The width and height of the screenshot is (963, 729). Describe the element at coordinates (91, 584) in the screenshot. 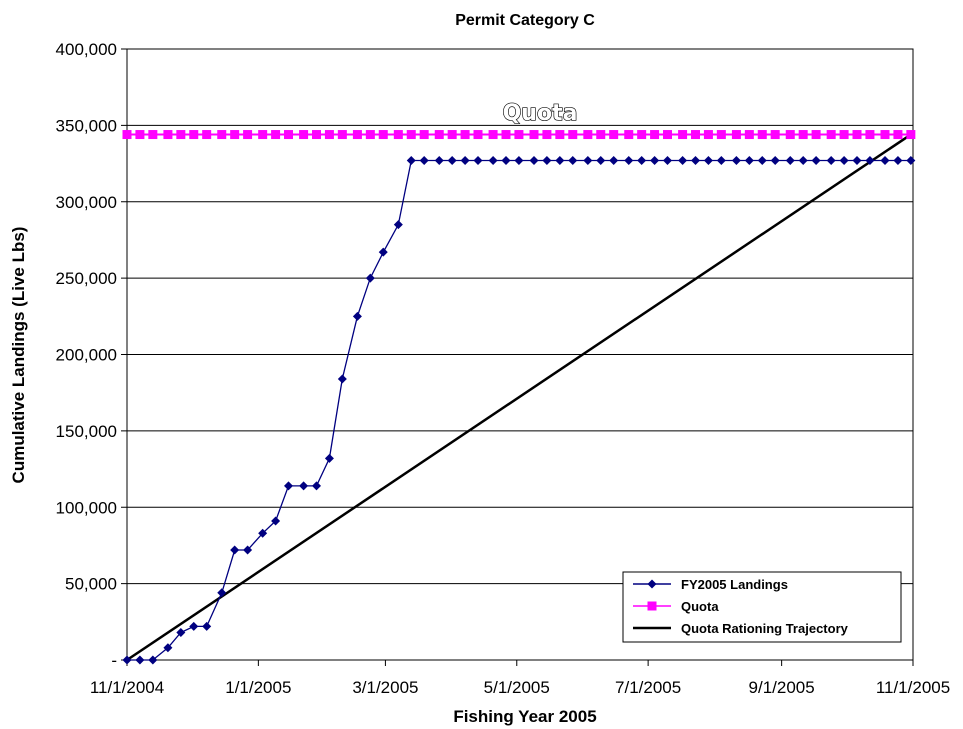

I see `y-tick-label: 50,000` at that location.